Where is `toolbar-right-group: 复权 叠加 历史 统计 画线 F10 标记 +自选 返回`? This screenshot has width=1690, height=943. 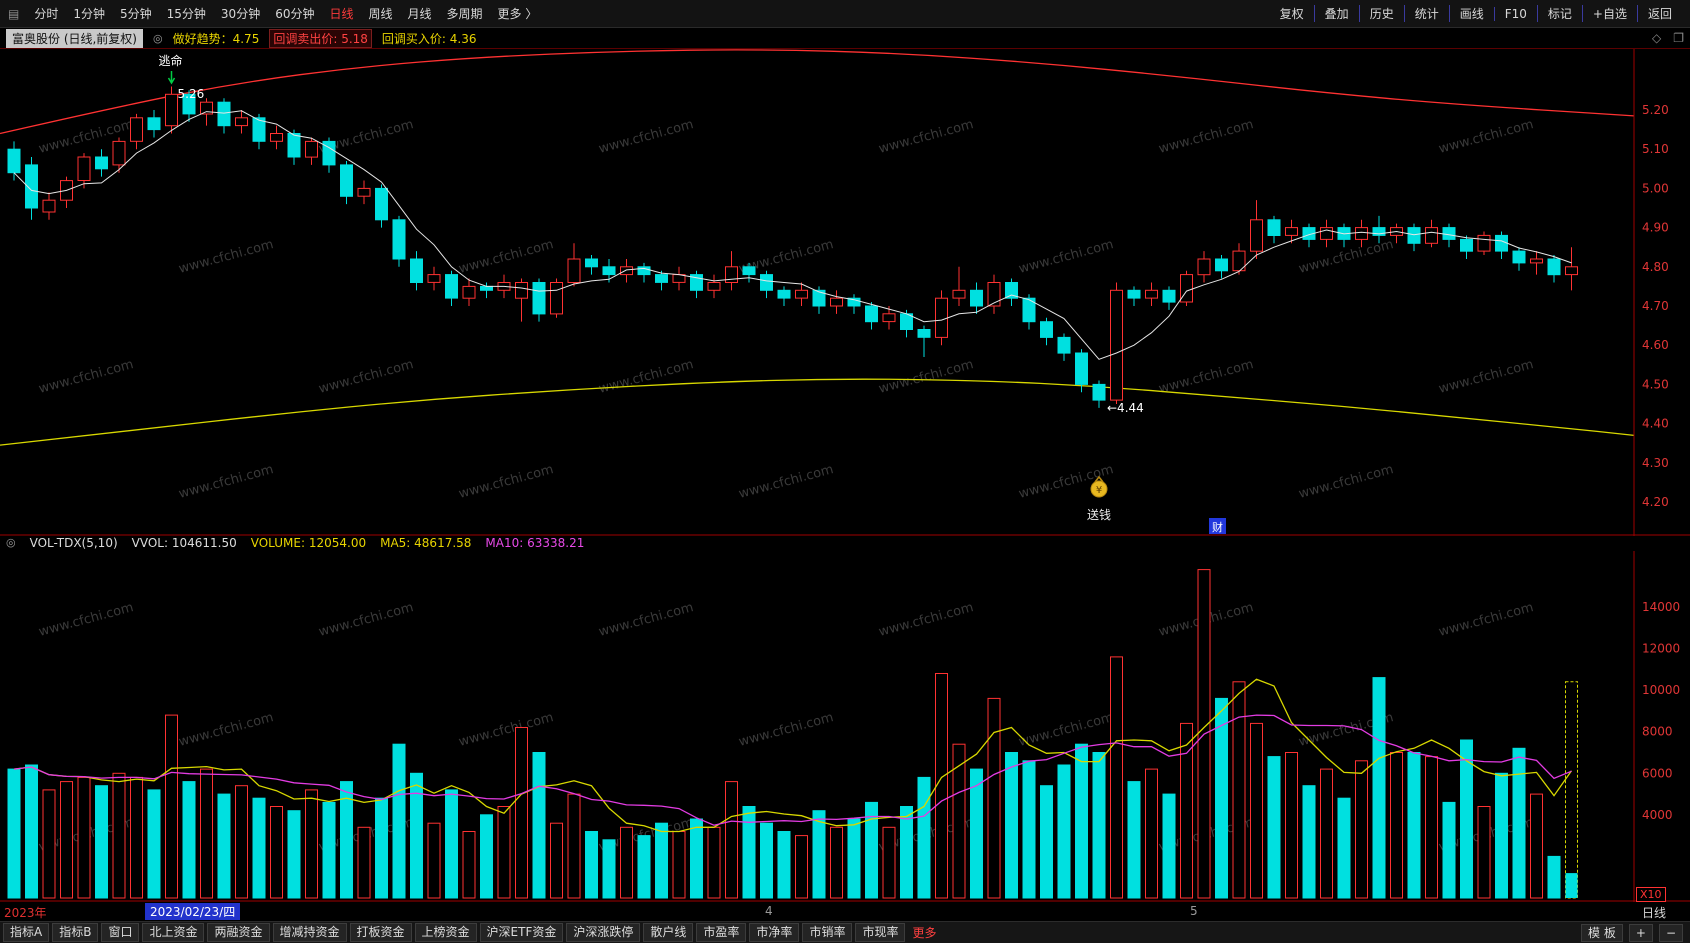 toolbar-right-group: 复权 叠加 历史 统计 画线 F10 标记 +自选 返回 is located at coordinates (1476, 13).